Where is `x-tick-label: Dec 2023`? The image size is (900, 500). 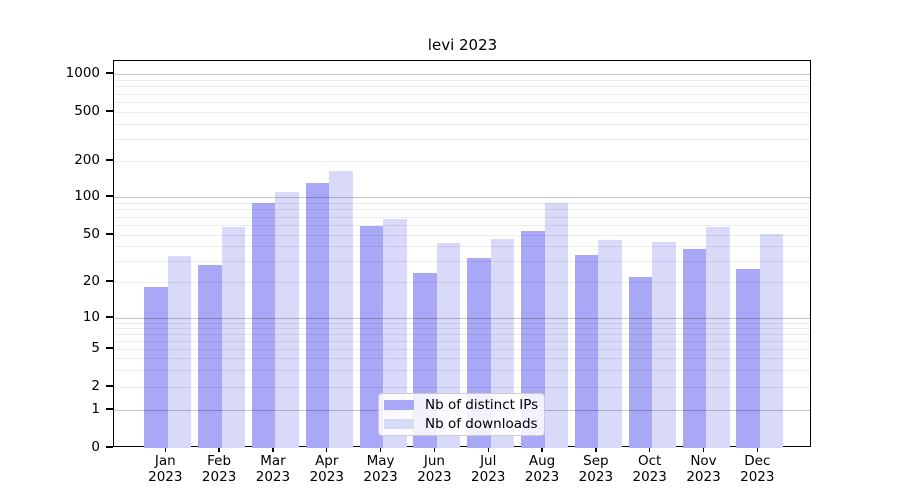 x-tick-label: Dec 2023 is located at coordinates (757, 469).